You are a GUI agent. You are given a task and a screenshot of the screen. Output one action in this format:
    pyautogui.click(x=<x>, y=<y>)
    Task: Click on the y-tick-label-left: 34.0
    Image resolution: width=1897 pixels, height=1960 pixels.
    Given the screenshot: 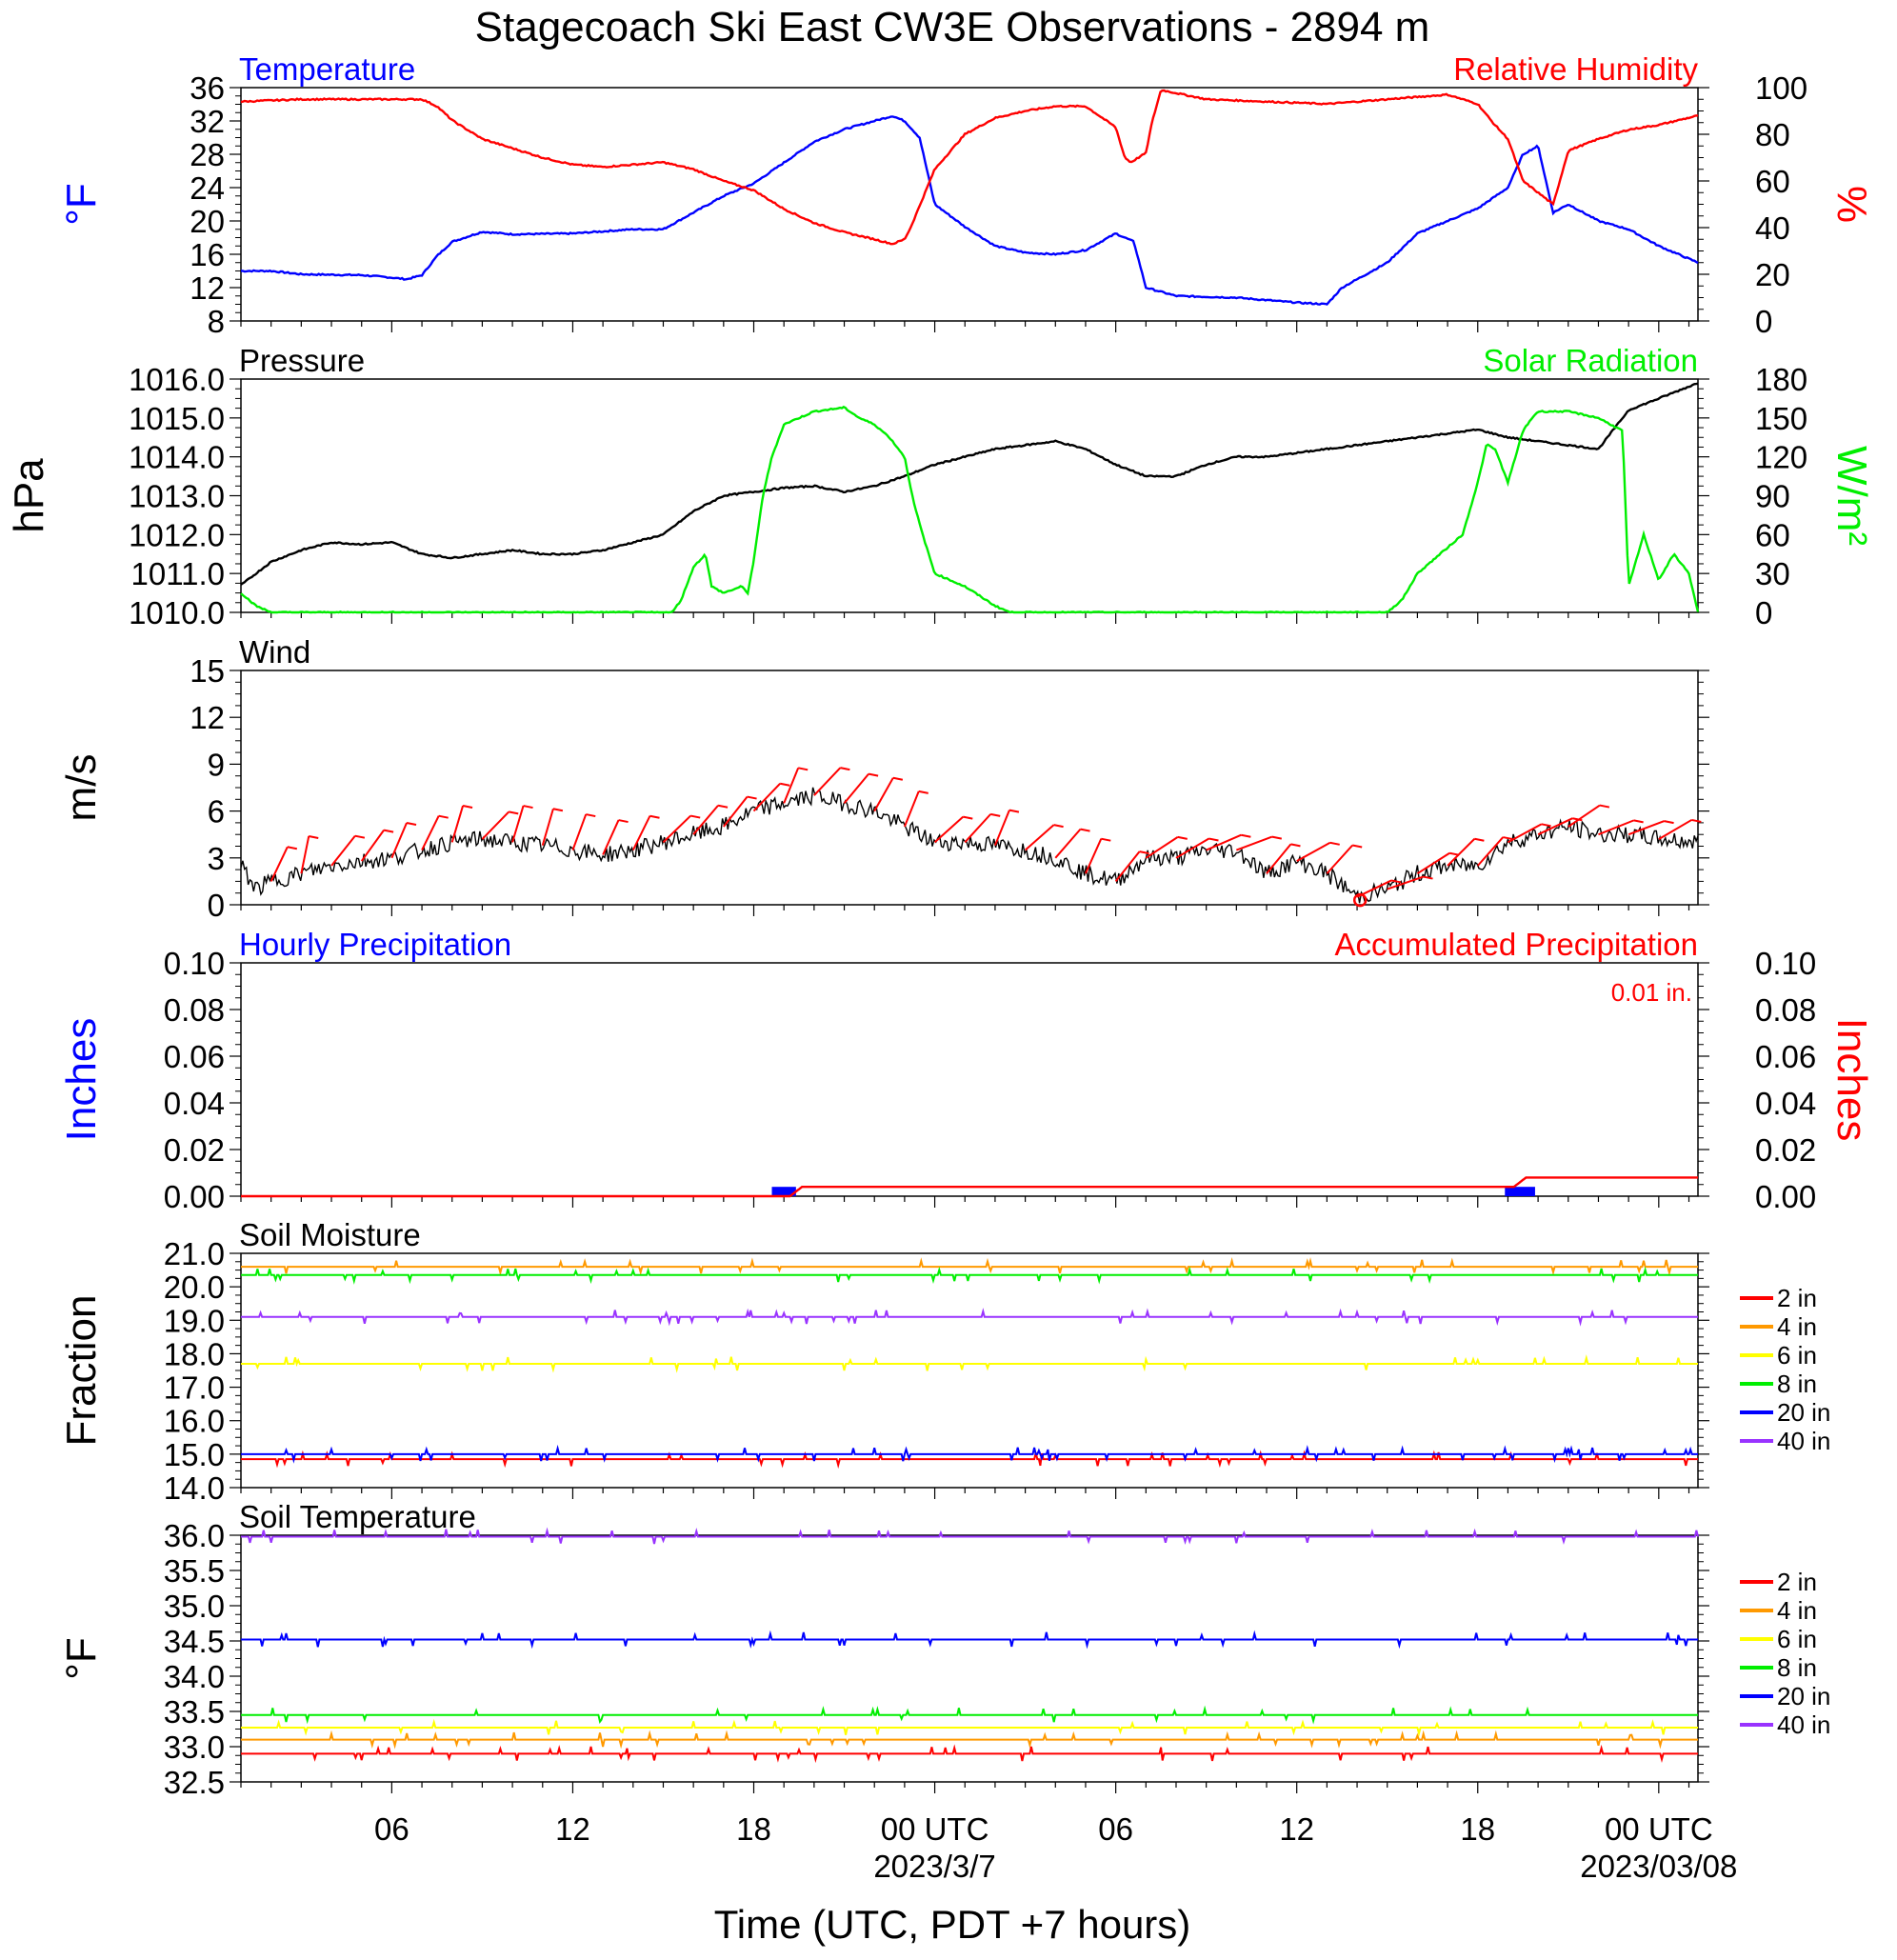 What is the action you would take?
    pyautogui.click(x=194, y=1676)
    